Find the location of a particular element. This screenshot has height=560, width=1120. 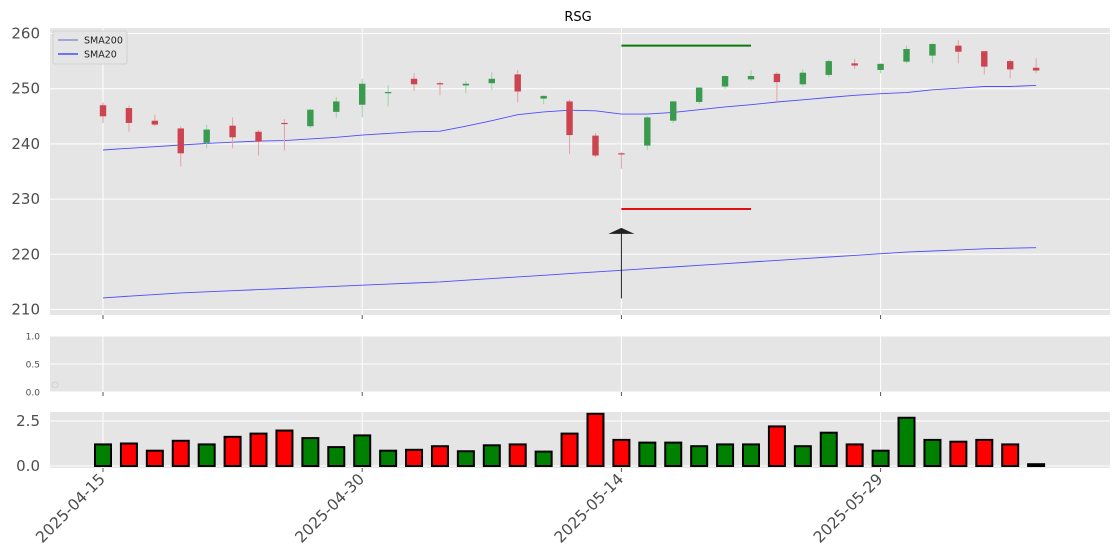

legend-label-sma20: SMA20 is located at coordinates (100, 55).